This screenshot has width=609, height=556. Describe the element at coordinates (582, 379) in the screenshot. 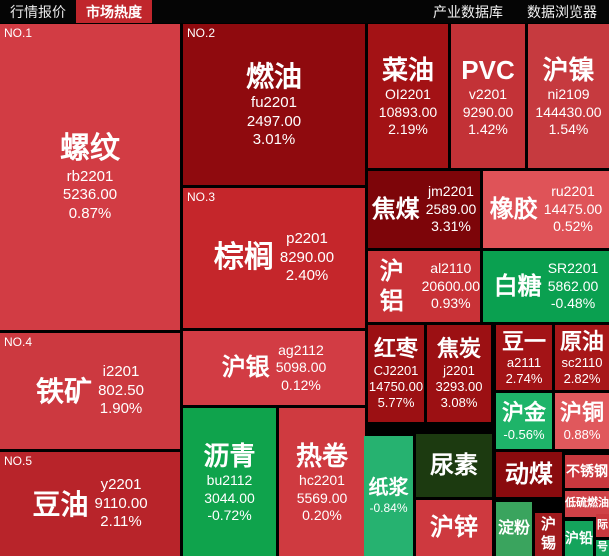

I see `change-percent: 2.82%` at that location.